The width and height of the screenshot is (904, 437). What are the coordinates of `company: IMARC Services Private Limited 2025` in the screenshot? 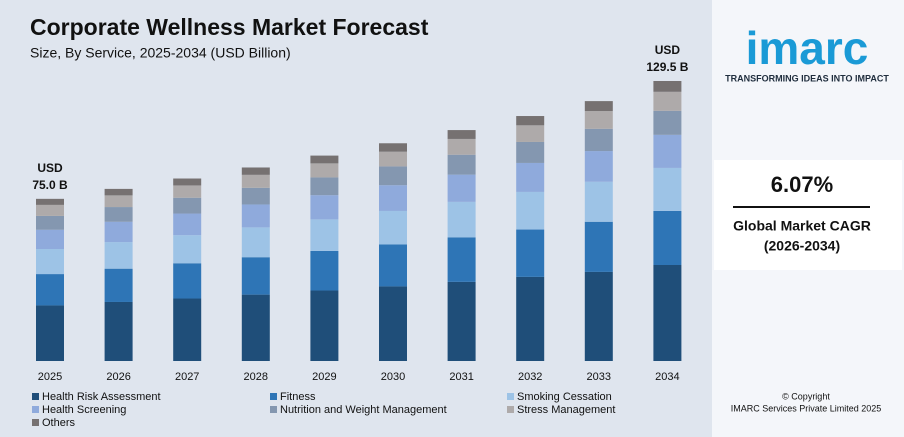 It's located at (806, 408).